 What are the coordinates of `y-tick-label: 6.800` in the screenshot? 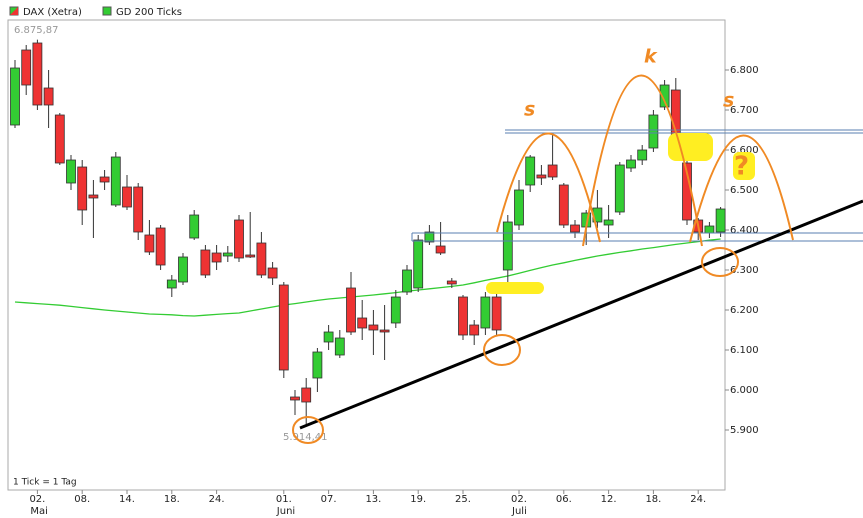 It's located at (744, 70).